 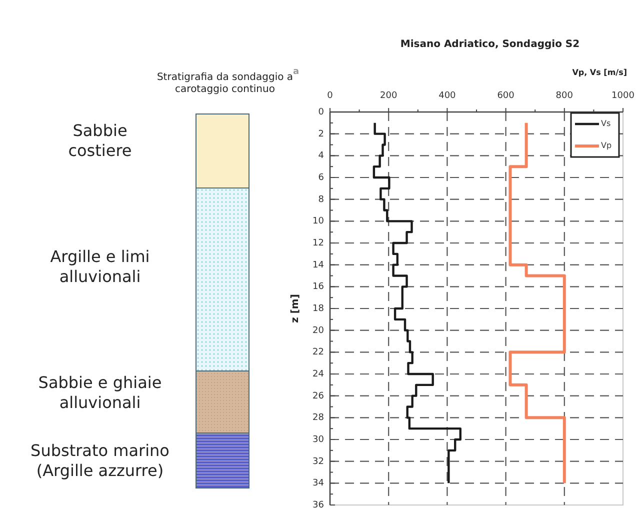 I want to click on y-tick-label: 34, so click(x=318, y=483).